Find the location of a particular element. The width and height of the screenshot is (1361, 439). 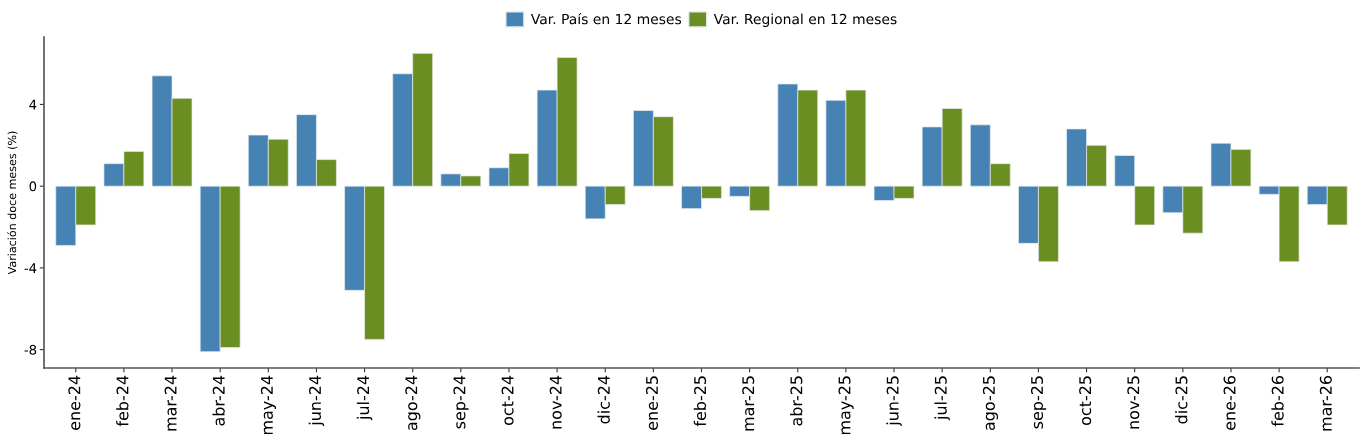

y-tick-label: -8 is located at coordinates (30, 349).